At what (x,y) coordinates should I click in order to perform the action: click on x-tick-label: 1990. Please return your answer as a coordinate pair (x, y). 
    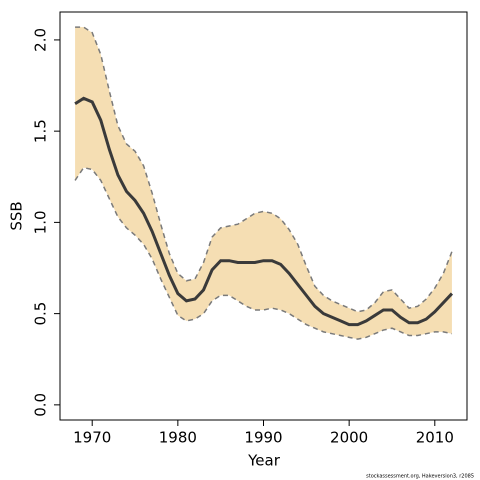
    Looking at the image, I should click on (263, 438).